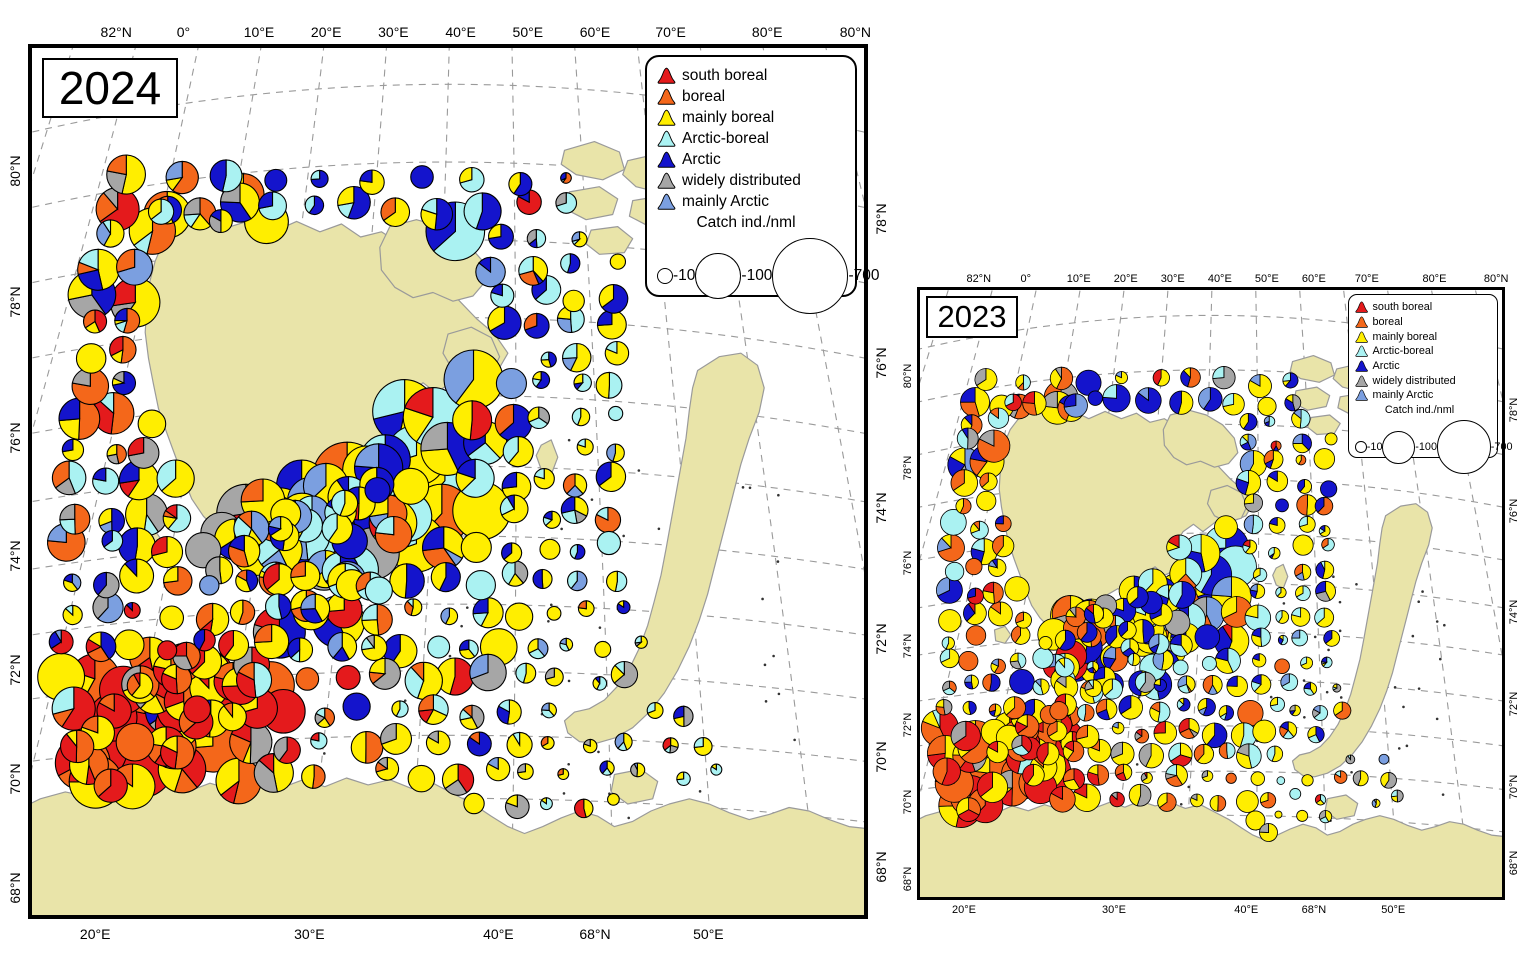 Image resolution: width=1534 pixels, height=975 pixels. Describe the element at coordinates (908, 725) in the screenshot. I see `axis-tick-label: 72°N` at that location.